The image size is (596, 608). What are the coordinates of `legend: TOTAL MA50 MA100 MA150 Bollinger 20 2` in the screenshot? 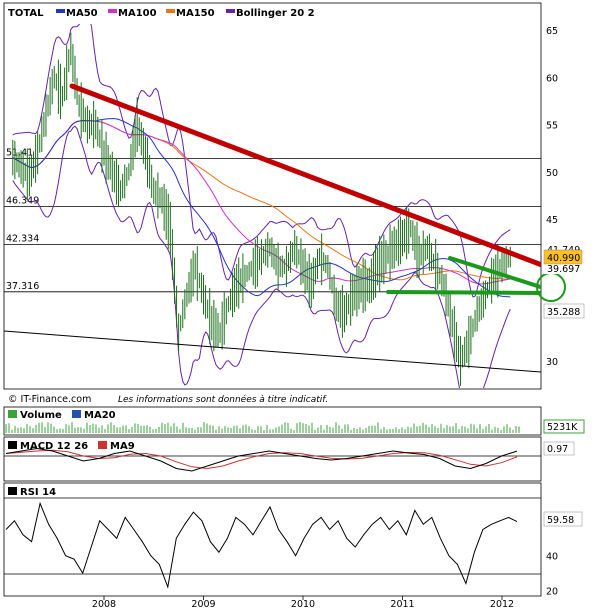 It's located at (161, 13).